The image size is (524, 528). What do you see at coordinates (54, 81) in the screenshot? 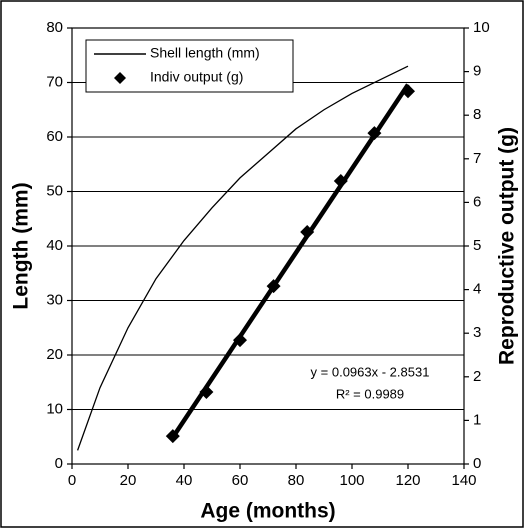
I see `y-tick-label: 70` at bounding box center [54, 81].